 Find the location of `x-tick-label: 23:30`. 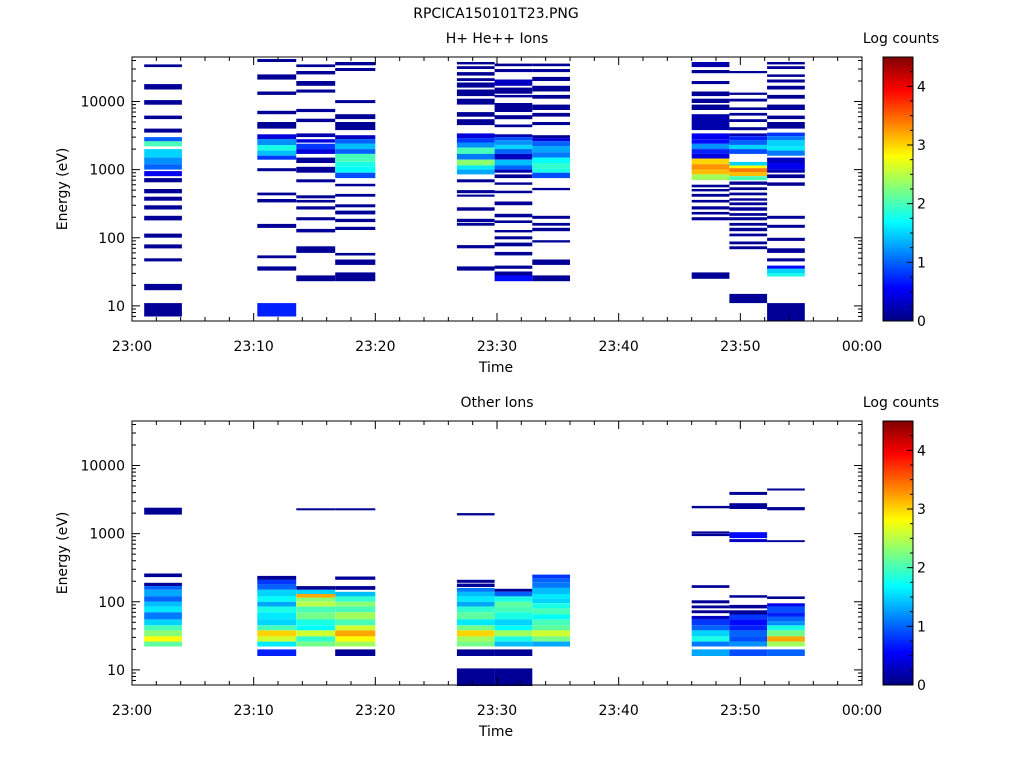

x-tick-label: 23:30 is located at coordinates (497, 711).